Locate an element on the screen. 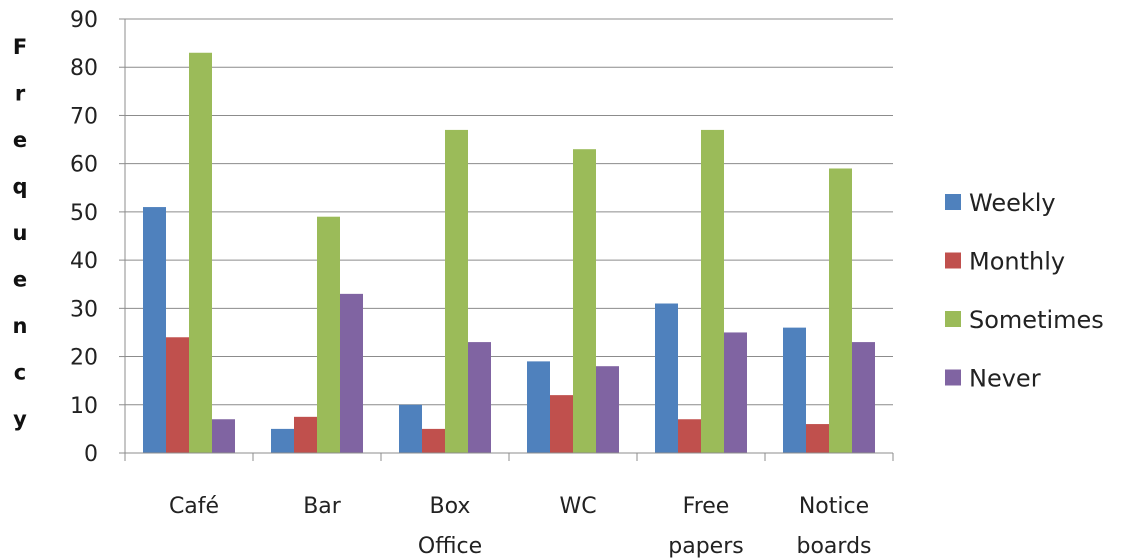  legend-swatch-never is located at coordinates (953, 377).